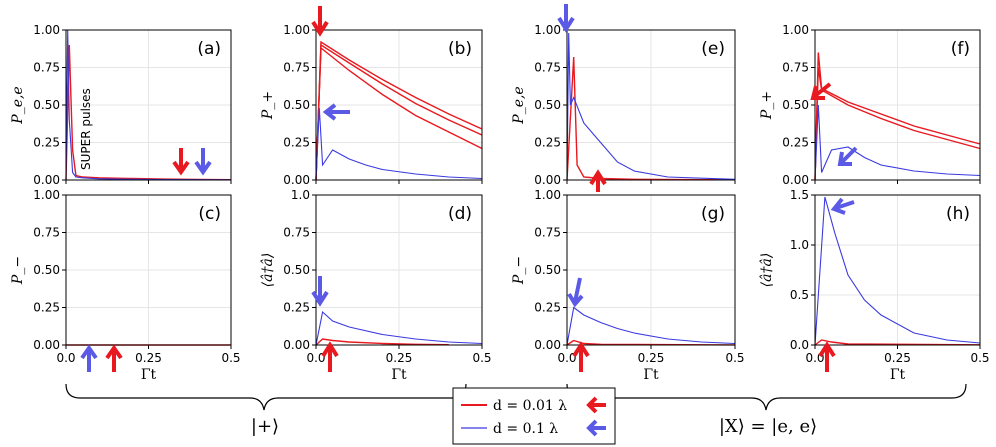 The height and width of the screenshot is (447, 996). What do you see at coordinates (596, 428) in the screenshot?
I see `legend-arrow-blue` at bounding box center [596, 428].